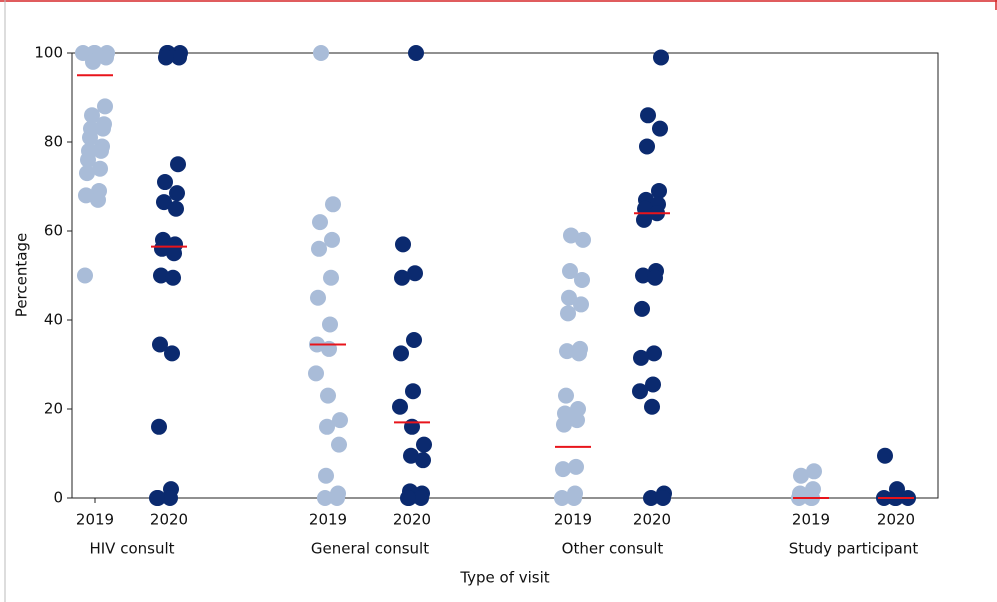 This screenshot has width=997, height=602. What do you see at coordinates (53, 142) in the screenshot?
I see `y-tick-label: 80` at bounding box center [53, 142].